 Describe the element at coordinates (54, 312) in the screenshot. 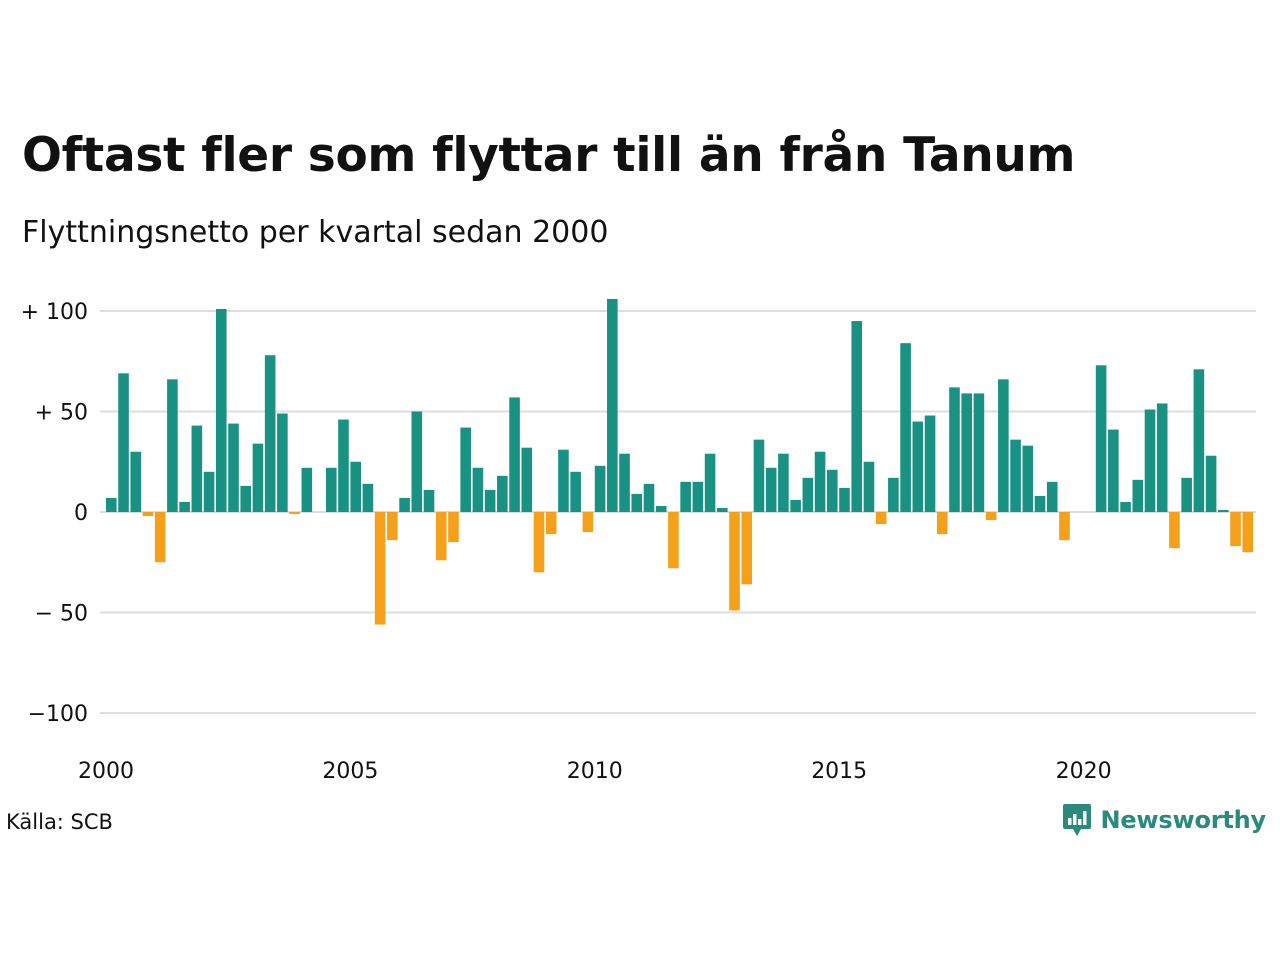

I see `y-tick-label: + 100` at that location.